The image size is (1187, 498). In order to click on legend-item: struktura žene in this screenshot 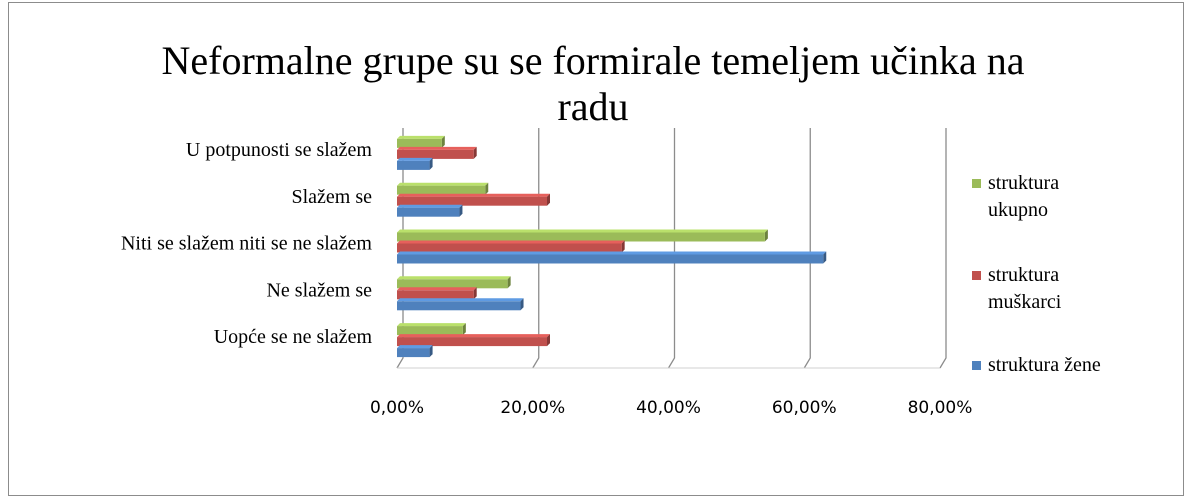, I will do `click(1046, 365)`.